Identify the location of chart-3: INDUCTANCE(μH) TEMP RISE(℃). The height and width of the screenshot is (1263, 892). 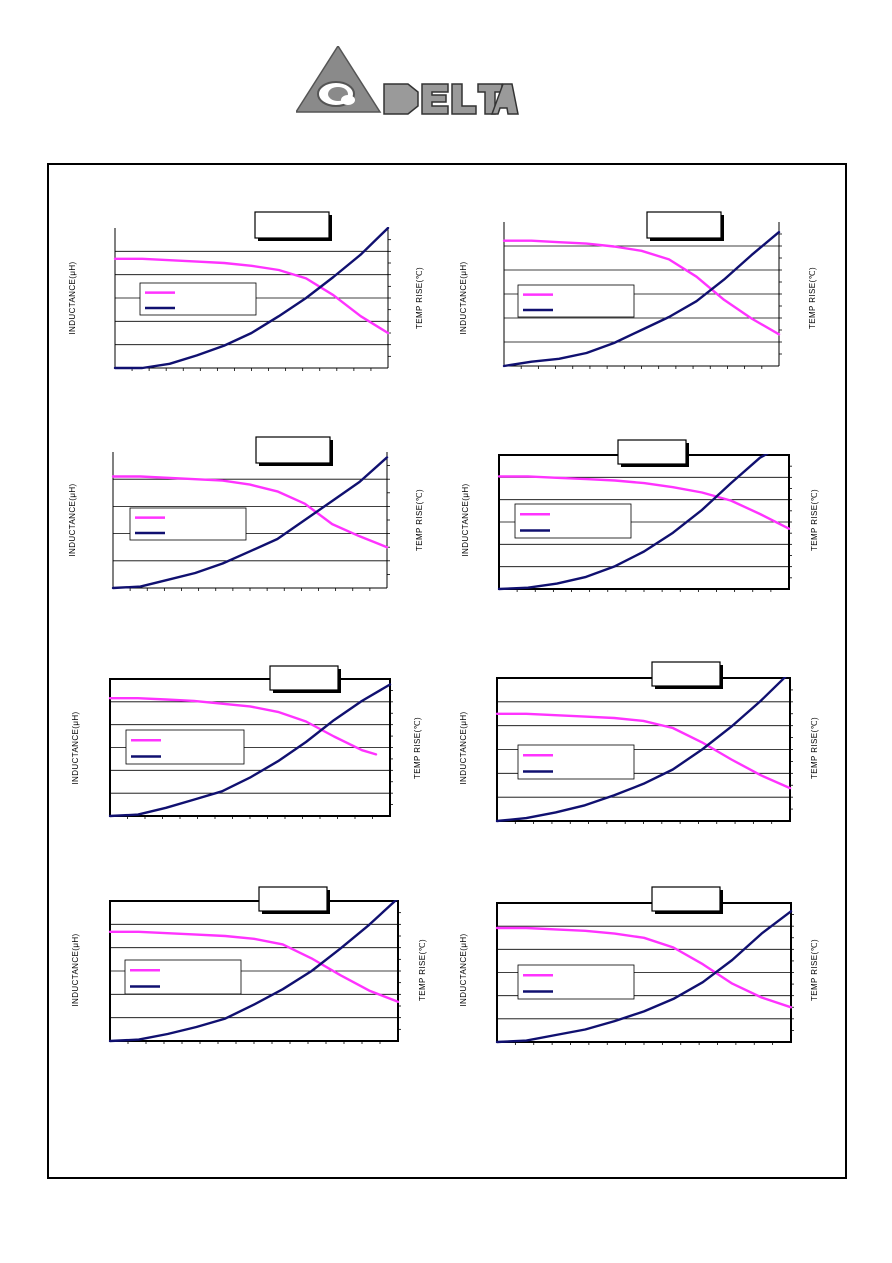
(246, 510).